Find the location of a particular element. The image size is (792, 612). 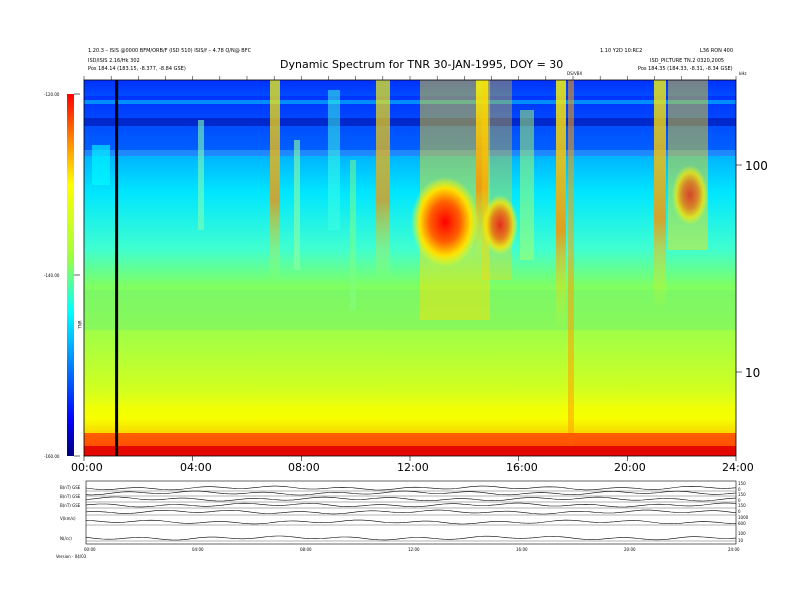

kp-right-tick-4: 0 is located at coordinates (739, 500).